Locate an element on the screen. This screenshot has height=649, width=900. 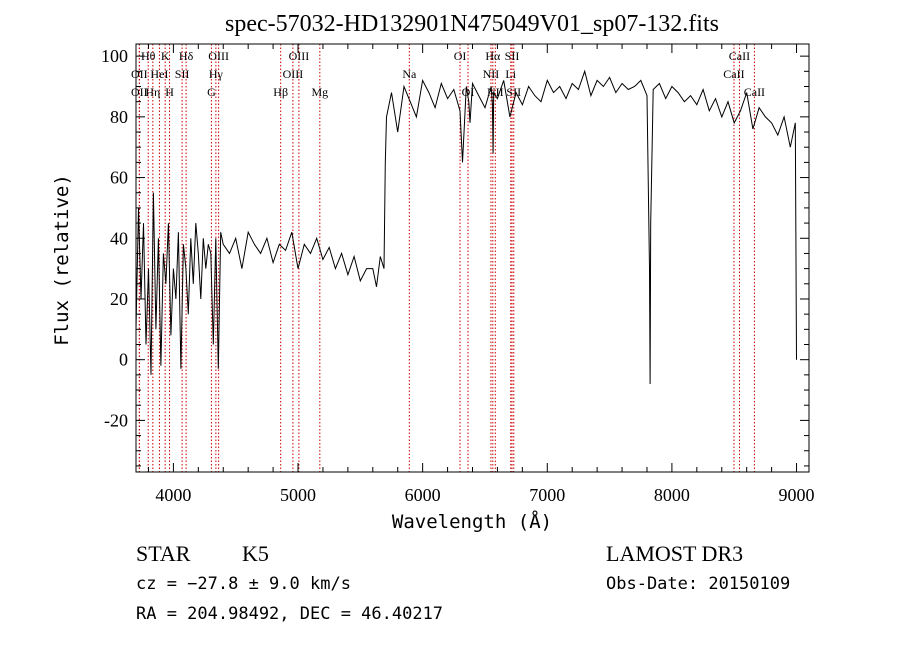
spectral-line-label: G is located at coordinates (211, 92).